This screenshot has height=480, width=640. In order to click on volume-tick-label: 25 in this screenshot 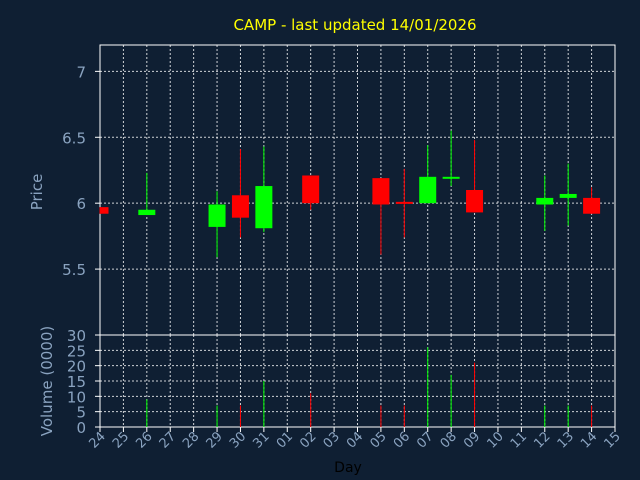, I will do `click(76, 351)`.